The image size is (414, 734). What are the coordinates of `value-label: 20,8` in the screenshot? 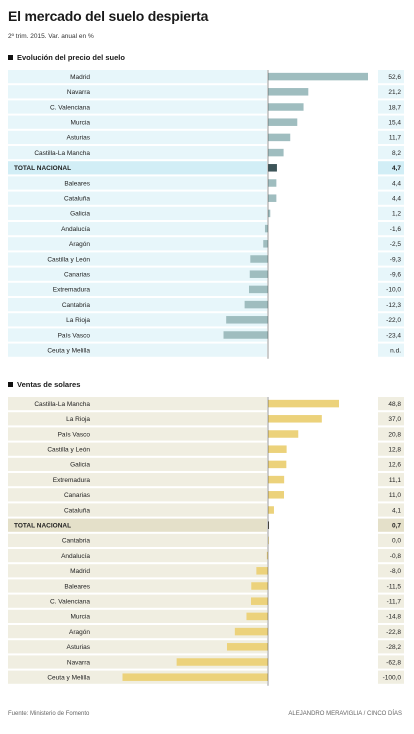 It's located at (394, 434).